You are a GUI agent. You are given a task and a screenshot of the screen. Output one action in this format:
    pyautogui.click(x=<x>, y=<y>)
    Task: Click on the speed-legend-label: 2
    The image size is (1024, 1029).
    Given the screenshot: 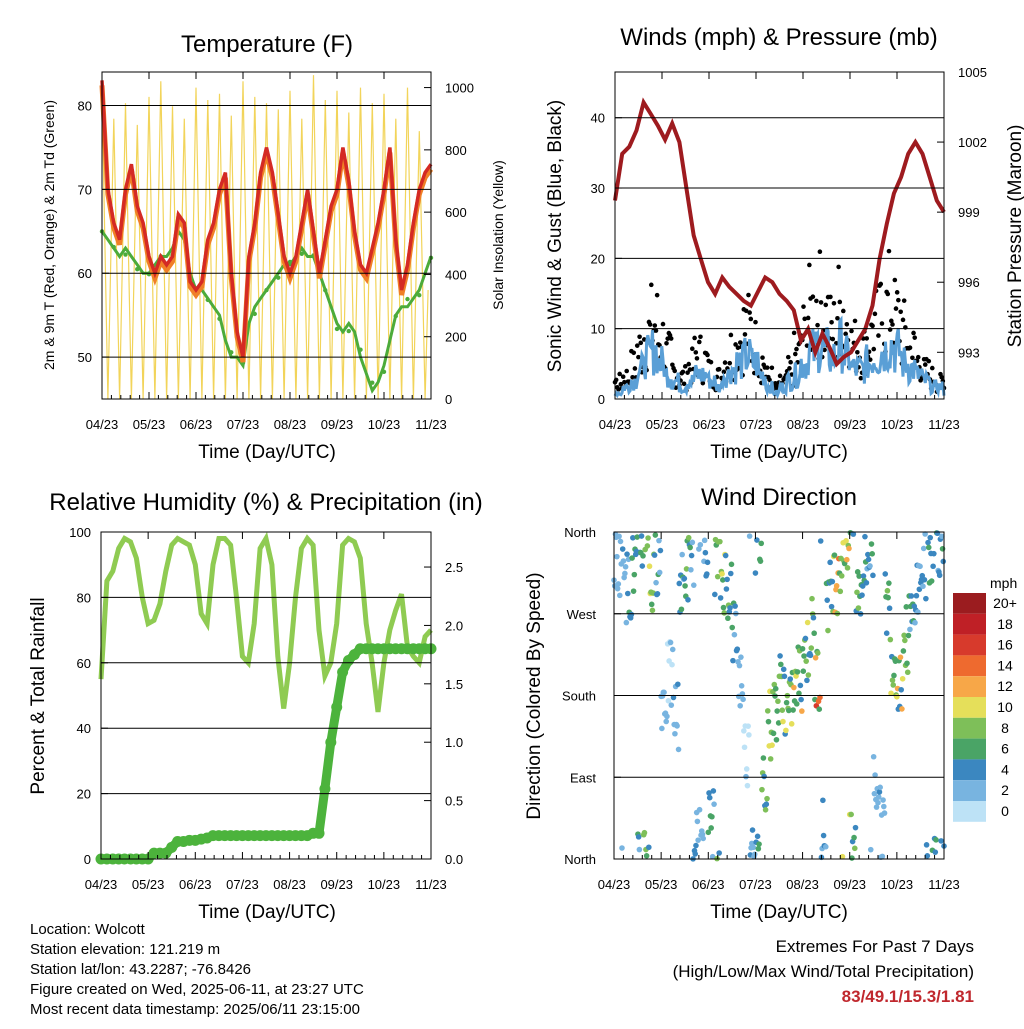 What is the action you would take?
    pyautogui.click(x=1005, y=790)
    